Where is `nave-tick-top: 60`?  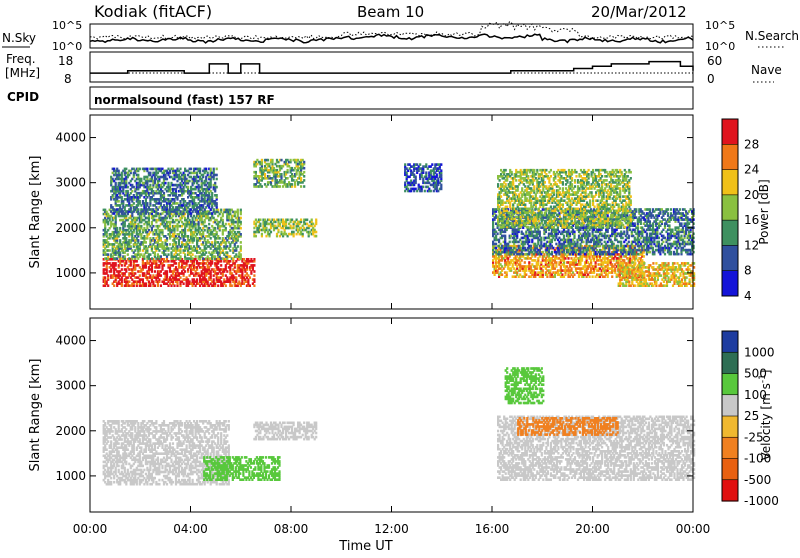
nave-tick-top: 60 is located at coordinates (714, 61).